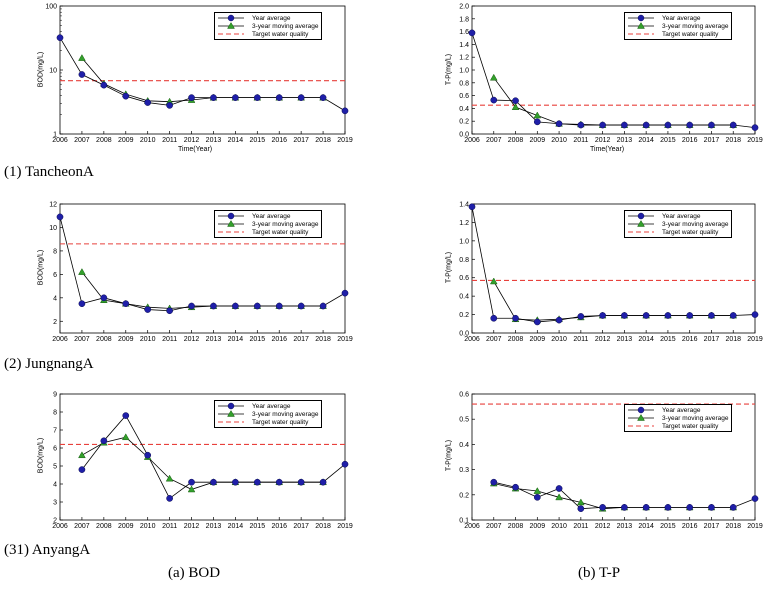  Describe the element at coordinates (464, 96) in the screenshot. I see `y-tick-label: 0.6` at that location.